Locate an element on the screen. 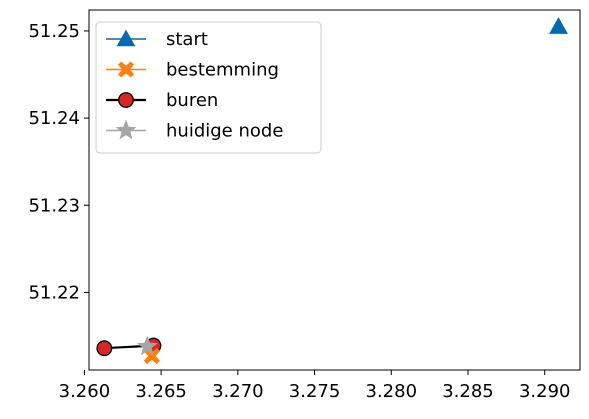  x-tick-label-1: 3.265 is located at coordinates (161, 391).